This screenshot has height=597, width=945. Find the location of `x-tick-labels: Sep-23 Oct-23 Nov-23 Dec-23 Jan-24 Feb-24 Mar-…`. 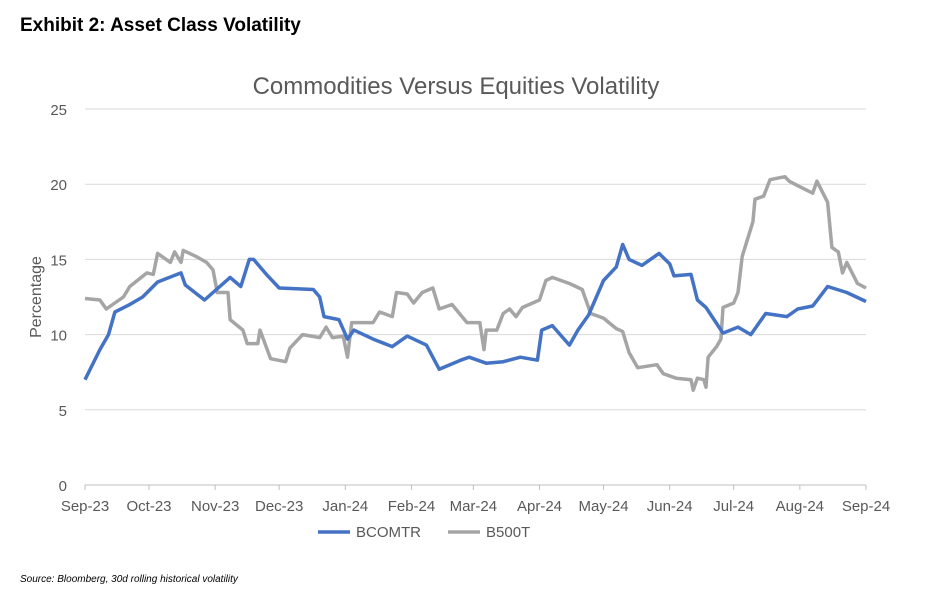

x-tick-labels: Sep-23 Oct-23 Nov-23 Dec-23 Jan-24 Feb-24 Mar-… is located at coordinates (475, 500).